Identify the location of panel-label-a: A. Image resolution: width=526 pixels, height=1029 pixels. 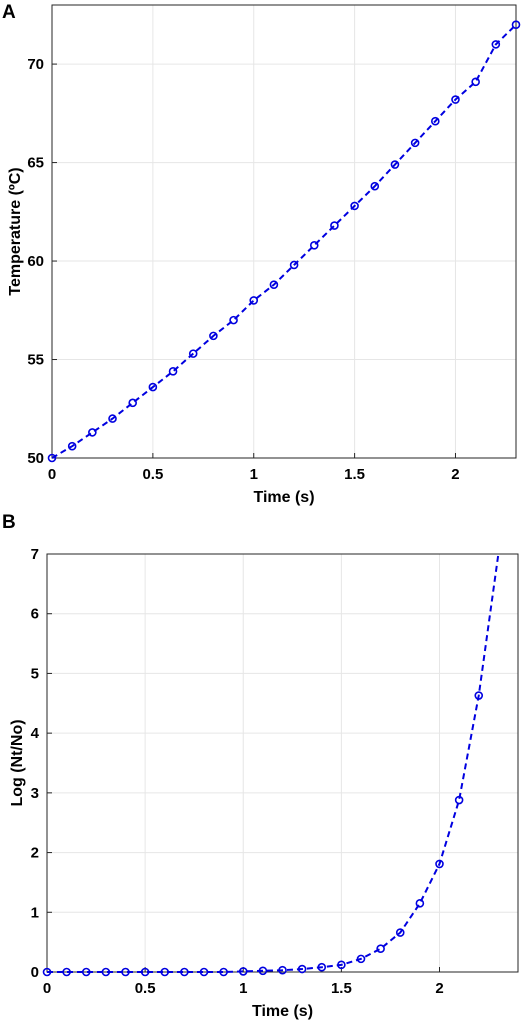
(9, 12).